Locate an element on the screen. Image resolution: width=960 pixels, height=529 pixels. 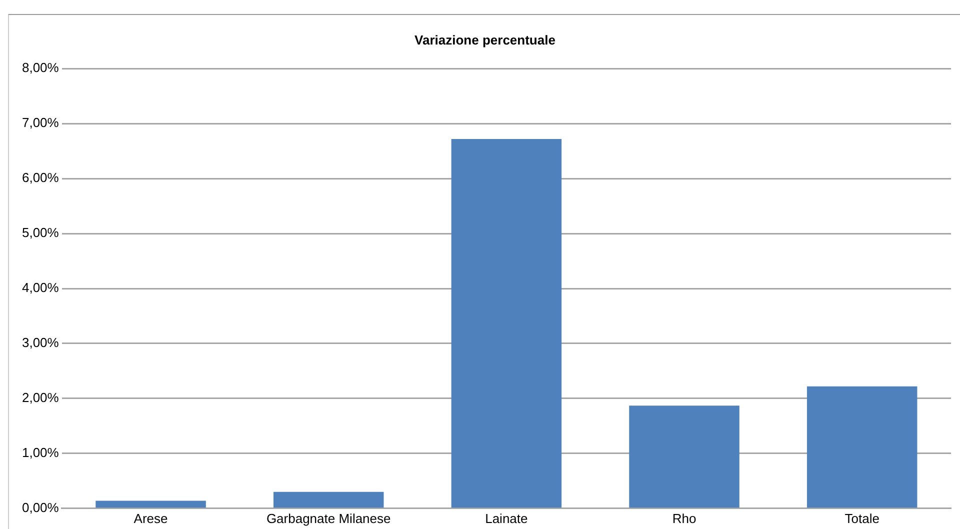
y-tick-label: 6,00% is located at coordinates (41, 178).